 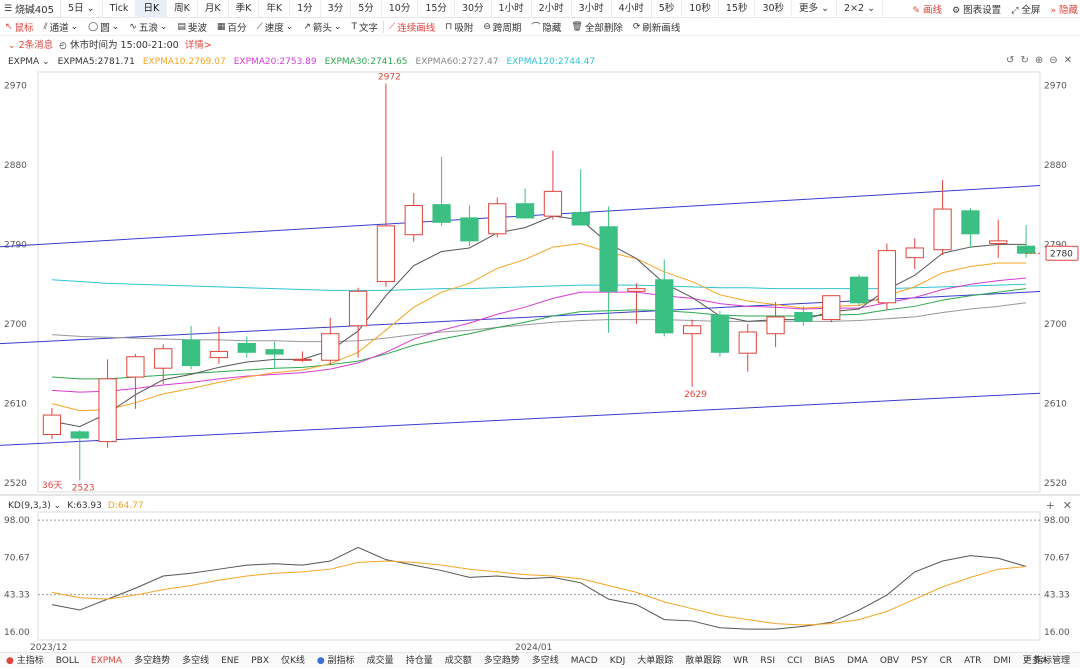 What do you see at coordinates (213, 9) in the screenshot?
I see `timeframe-tab: 月K` at bounding box center [213, 9].